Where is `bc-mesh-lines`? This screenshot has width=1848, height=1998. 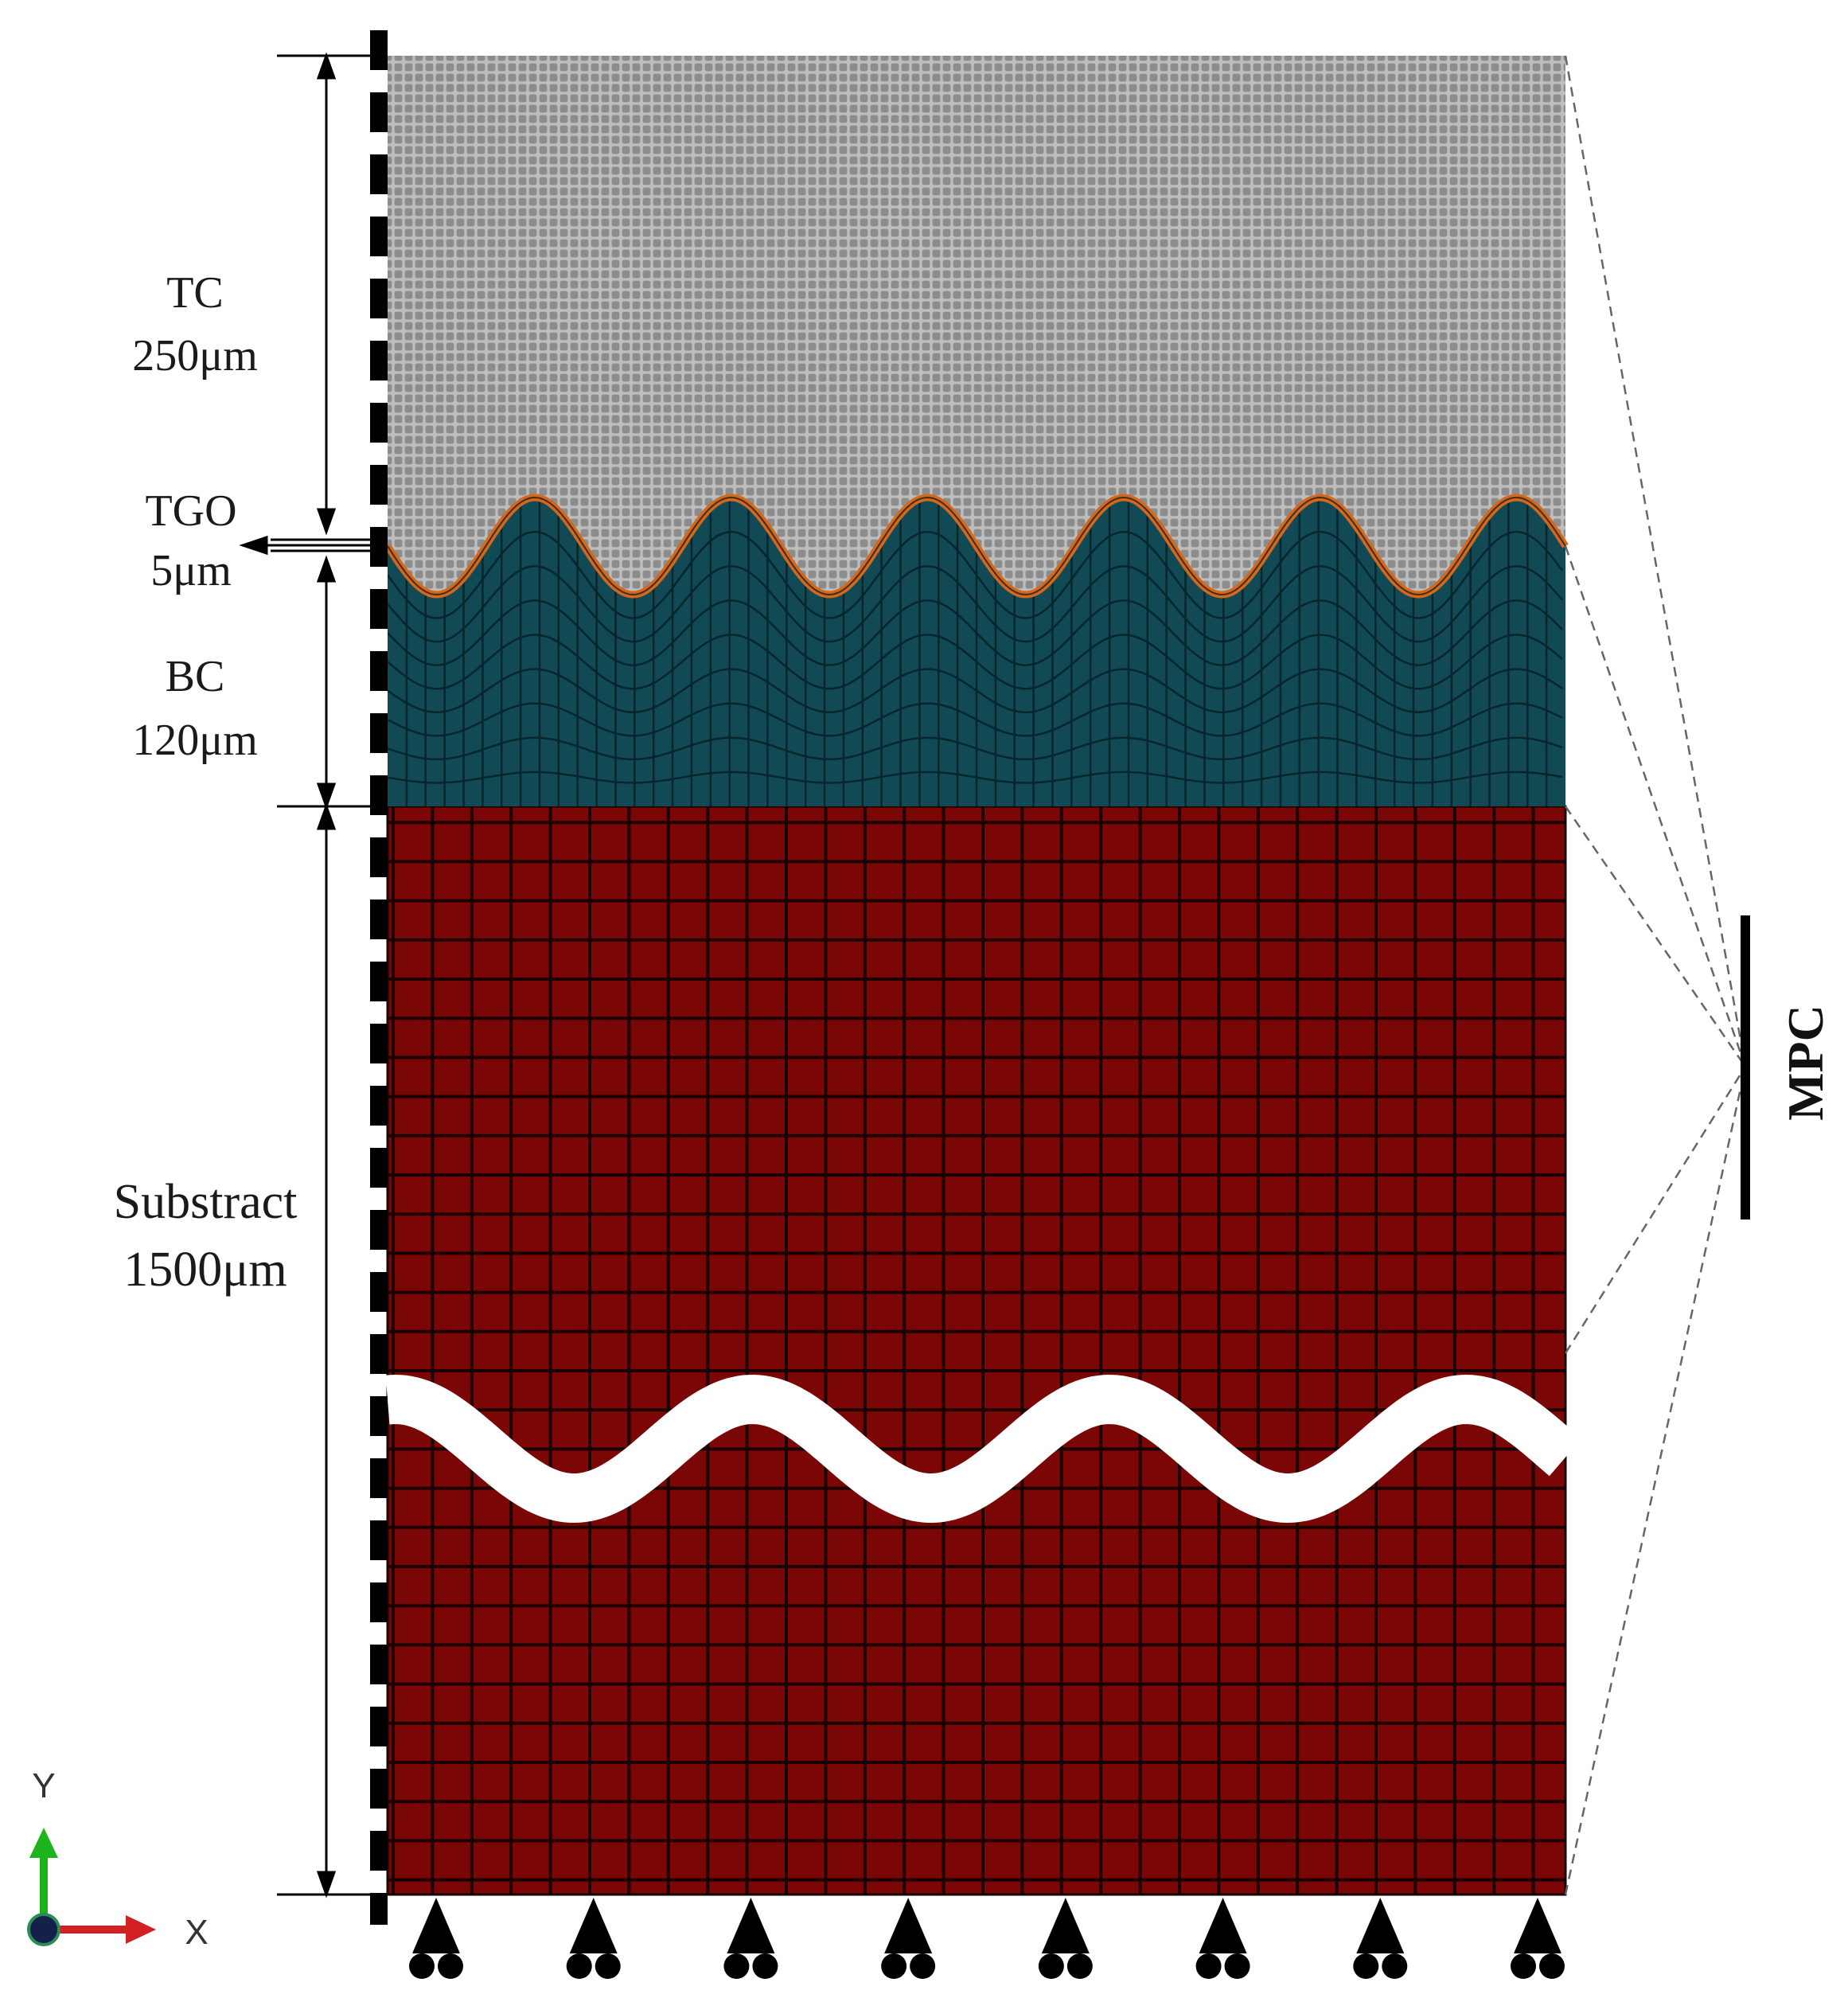 bc-mesh-lines is located at coordinates (976, 652).